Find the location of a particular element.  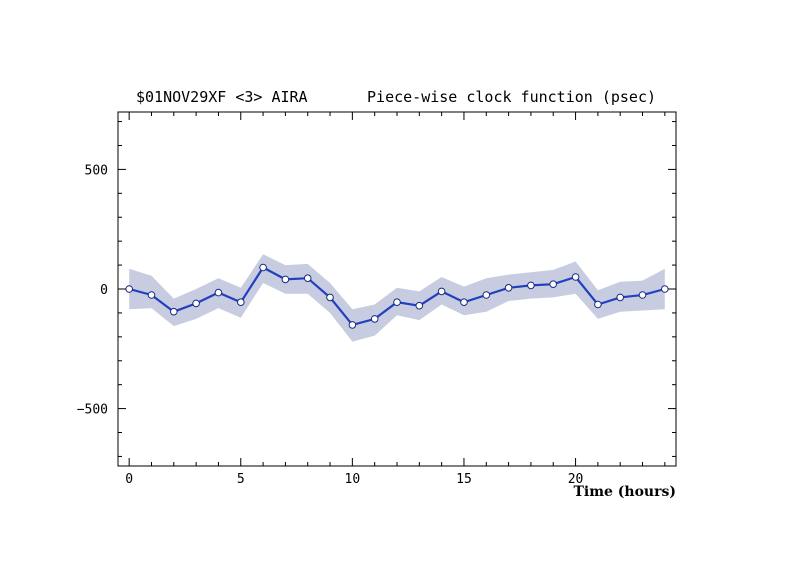

x-tick-label: 20 is located at coordinates (576, 479).